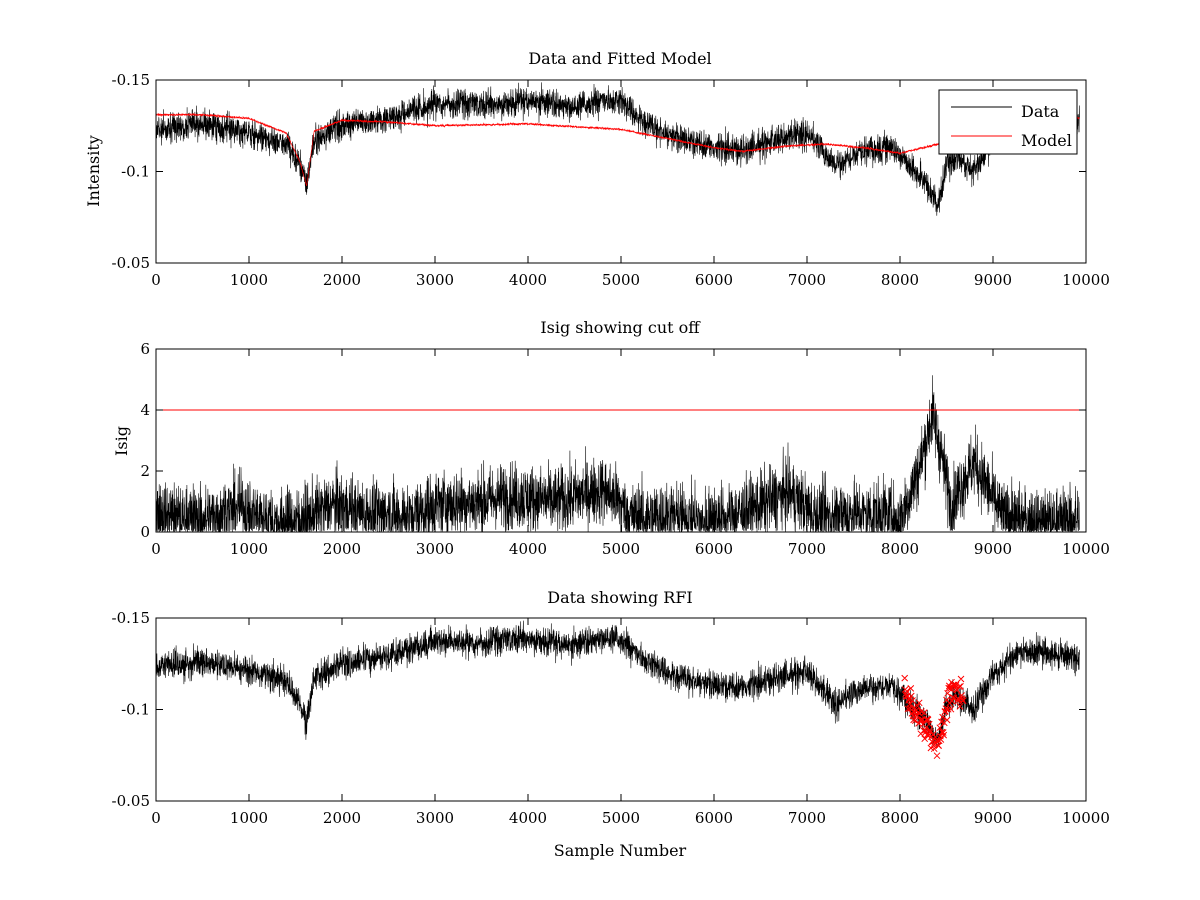  I want to click on panel-2-xtick-label: 10000, so click(1086, 549).